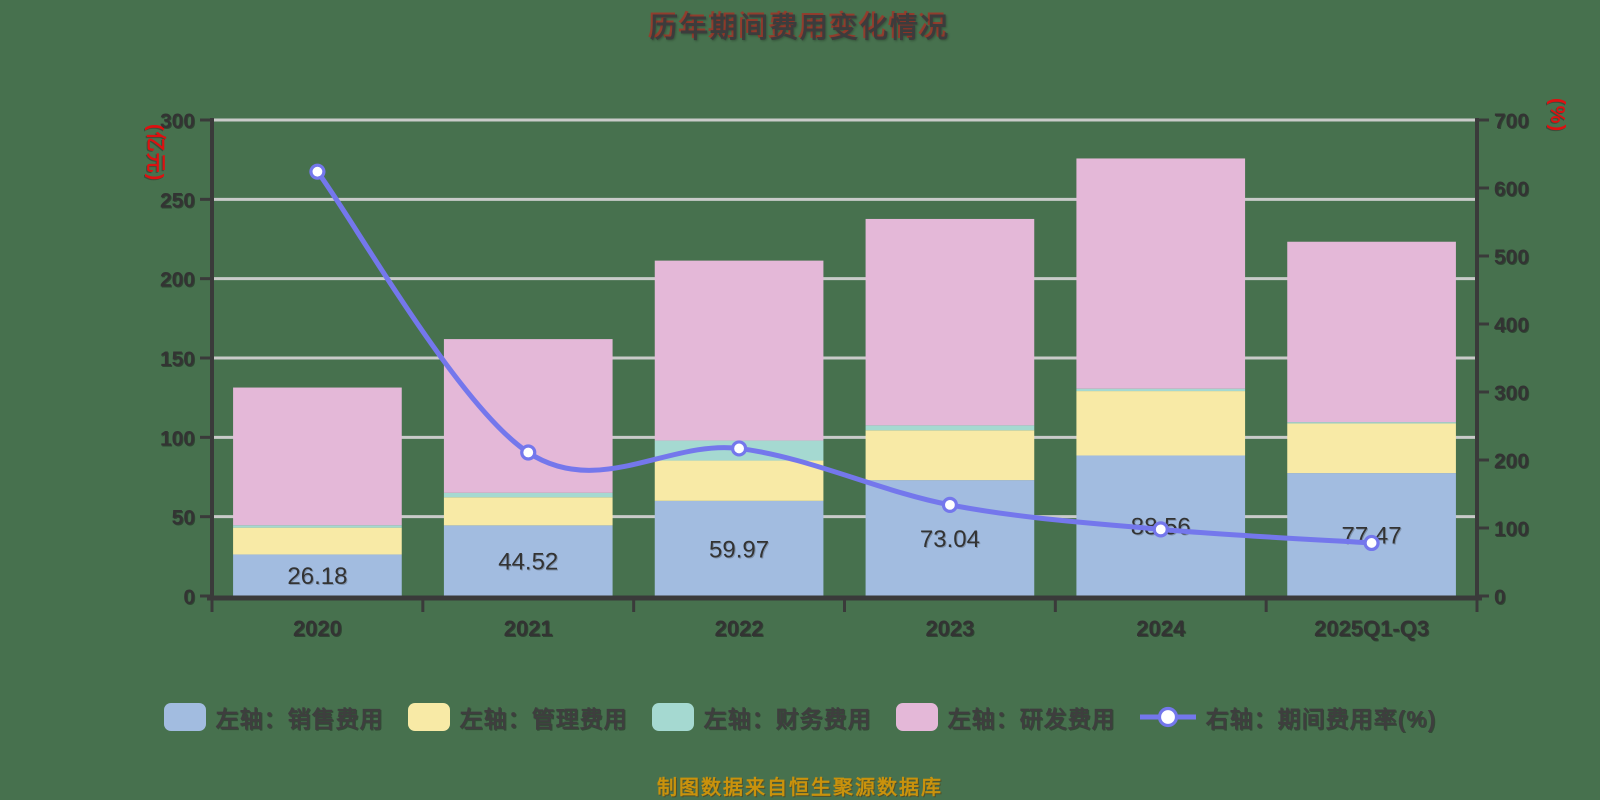 The height and width of the screenshot is (800, 1600). I want to click on x-axis-category-label: 2025Q1-Q3, so click(1371, 628).